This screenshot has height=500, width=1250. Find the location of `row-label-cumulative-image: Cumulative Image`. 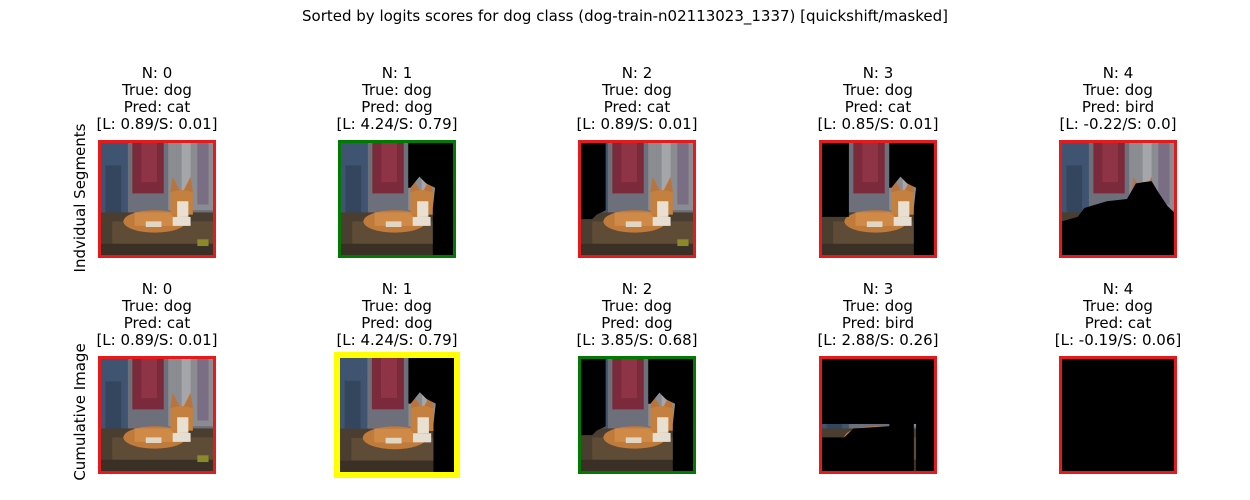

row-label-cumulative-image: Cumulative Image is located at coordinates (80, 412).